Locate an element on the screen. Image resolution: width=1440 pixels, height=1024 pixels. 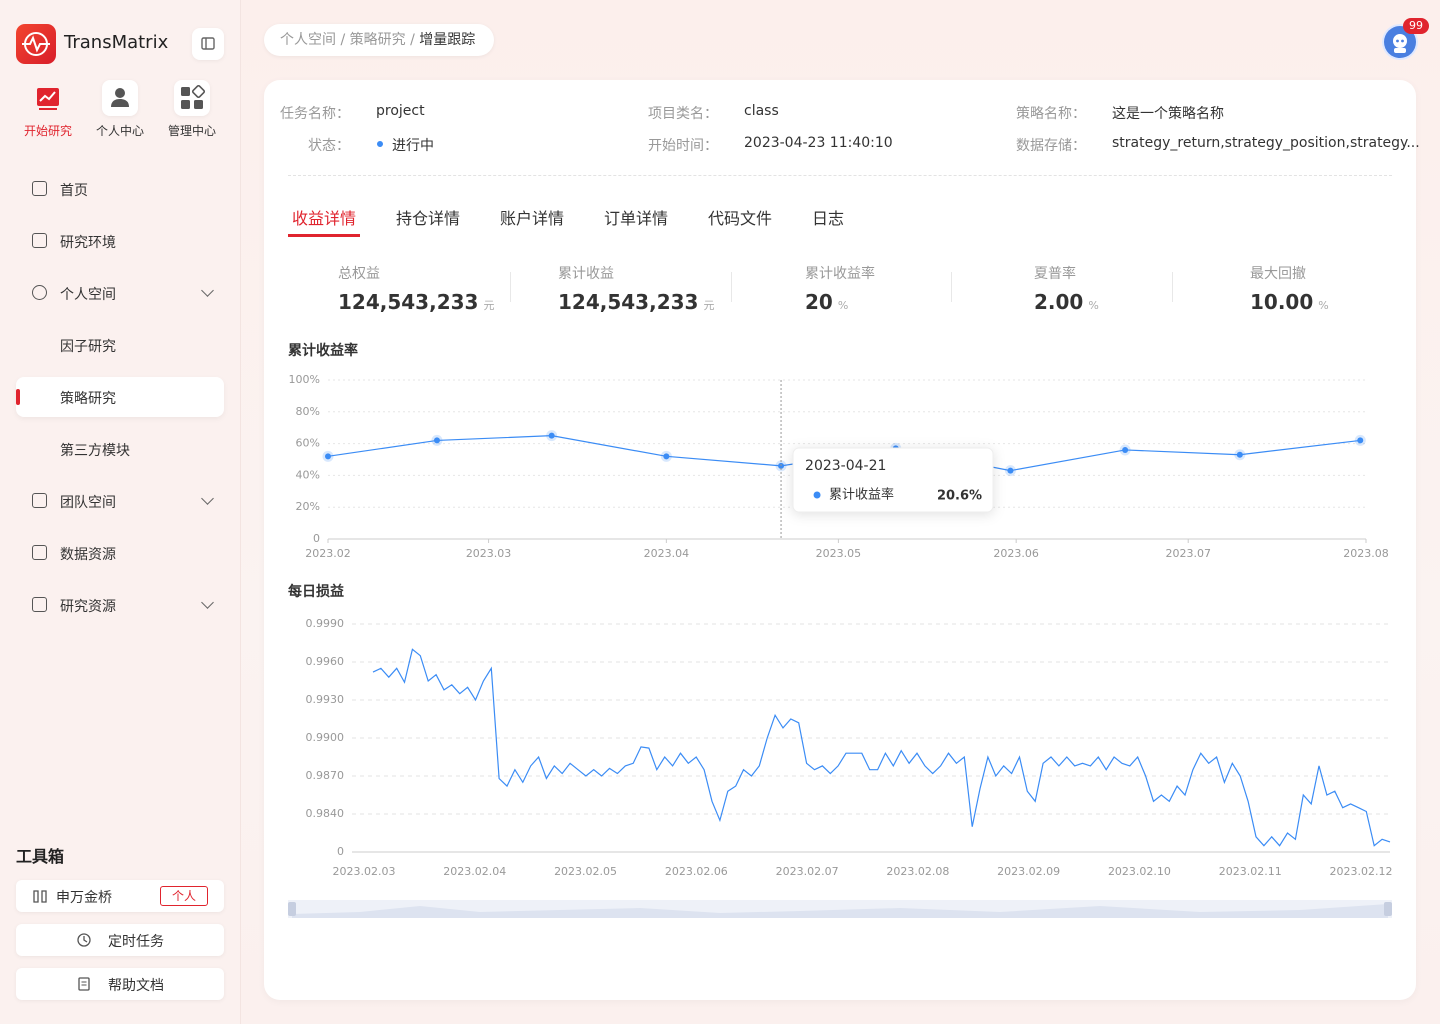
tool-label: 申万金桥 is located at coordinates (84, 898).